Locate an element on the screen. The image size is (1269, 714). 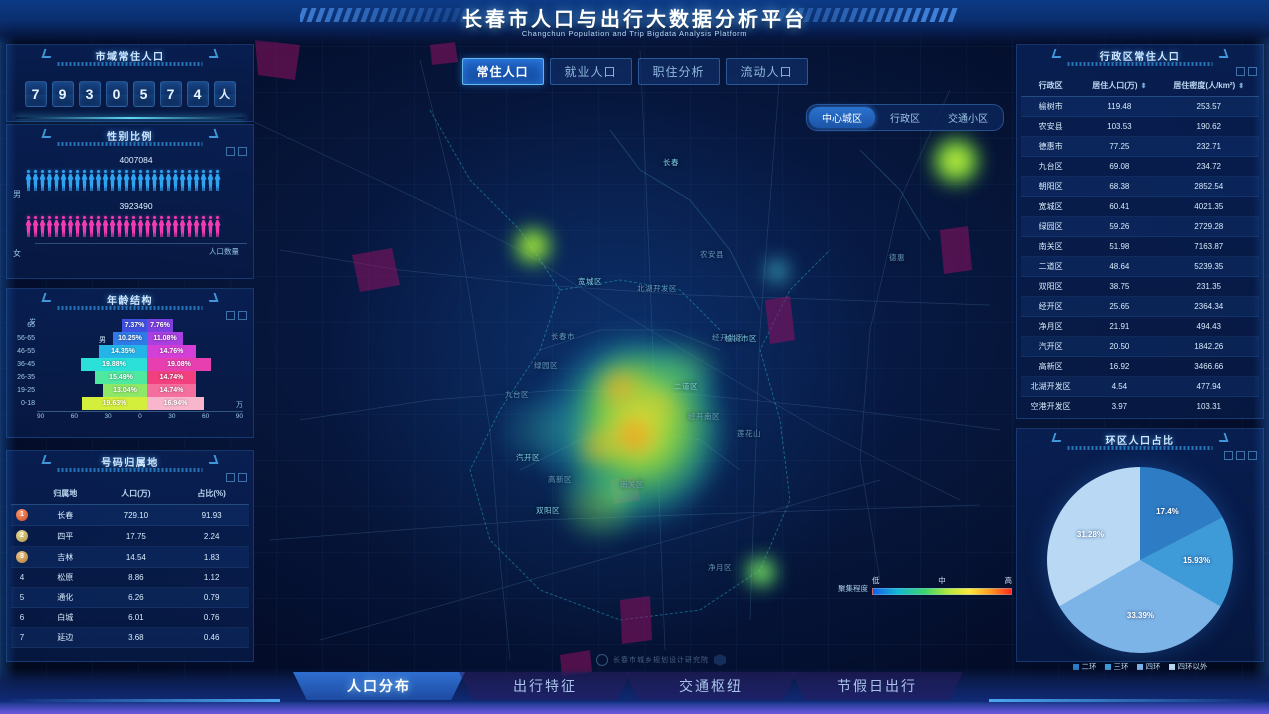
pyramid-male-bar: 19.88% is located at coordinates (114, 364).